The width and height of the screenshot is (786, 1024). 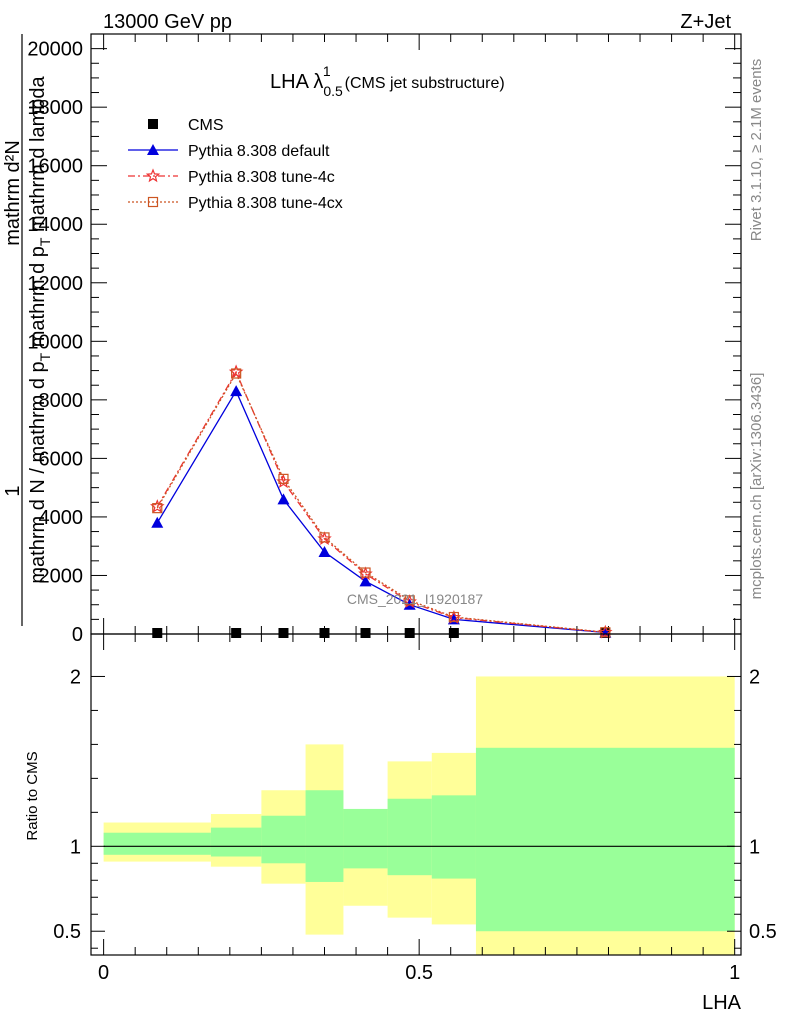 I want to click on main-y-tick-label: 12000, so click(x=55, y=284).